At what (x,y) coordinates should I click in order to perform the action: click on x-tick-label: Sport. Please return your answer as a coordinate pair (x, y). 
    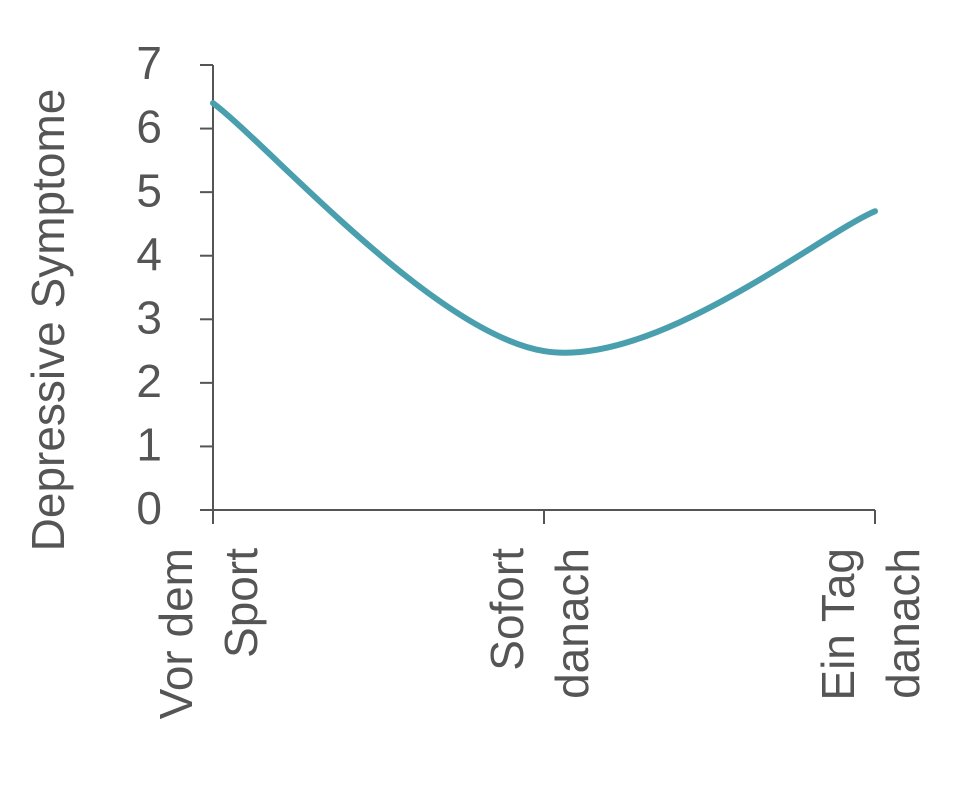
    Looking at the image, I should click on (241, 603).